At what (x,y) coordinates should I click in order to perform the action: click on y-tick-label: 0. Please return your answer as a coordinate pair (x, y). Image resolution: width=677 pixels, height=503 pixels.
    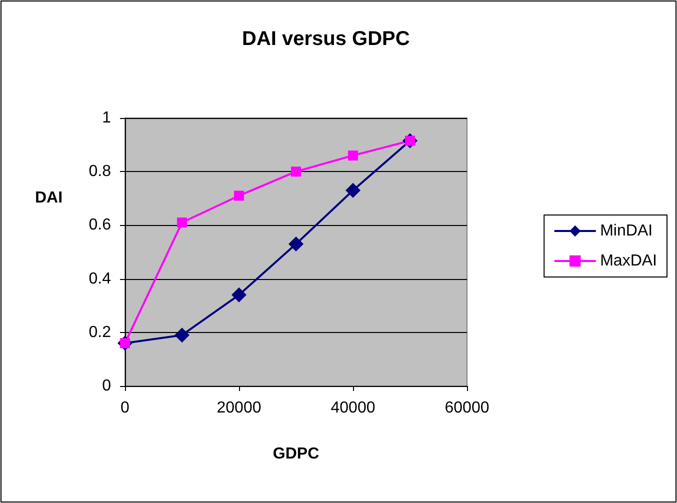
    Looking at the image, I should click on (107, 386).